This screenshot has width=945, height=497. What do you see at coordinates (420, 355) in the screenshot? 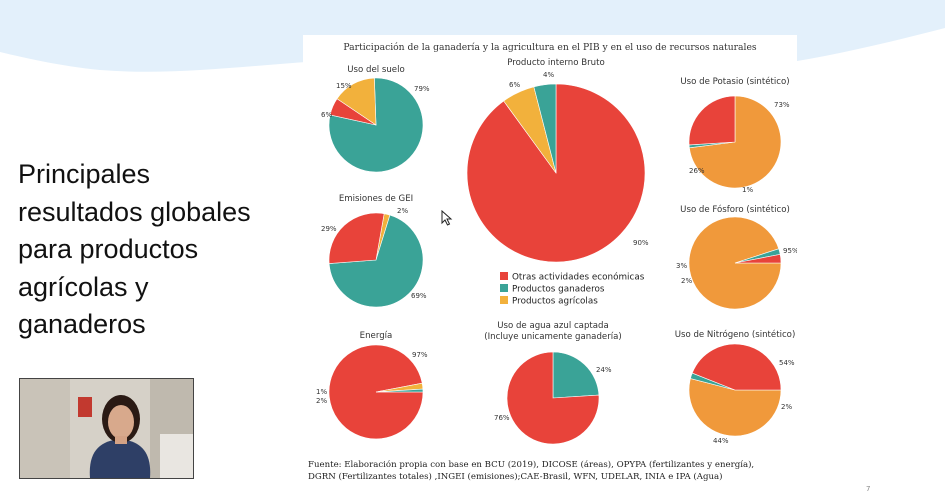
I see `slice-label: 97%` at bounding box center [420, 355].